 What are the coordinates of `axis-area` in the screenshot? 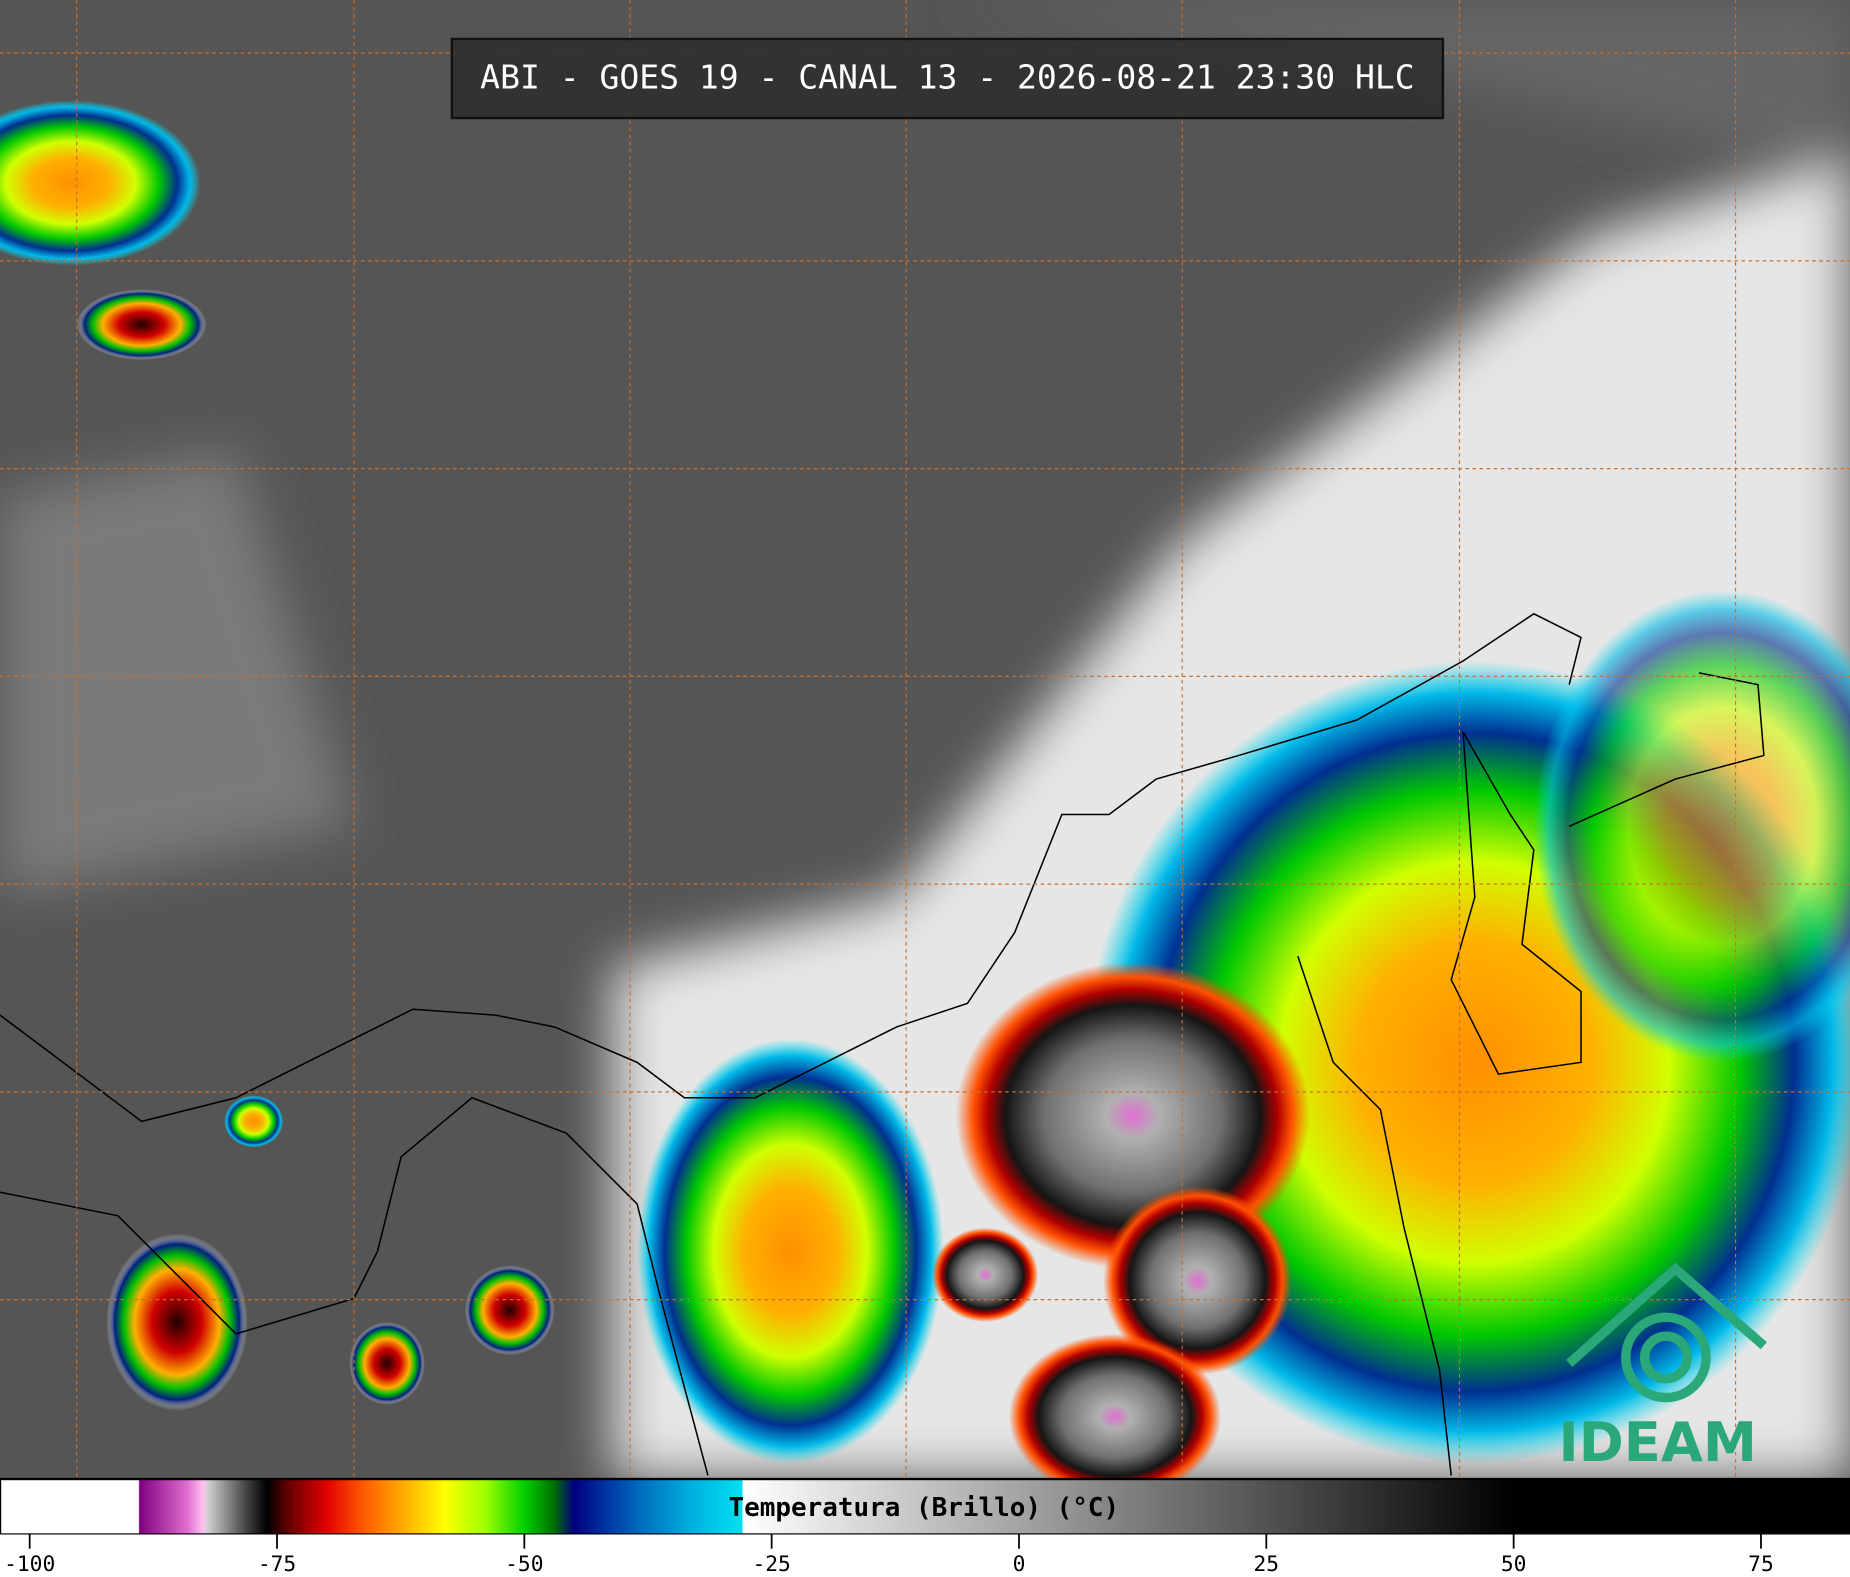 It's located at (925, 1555).